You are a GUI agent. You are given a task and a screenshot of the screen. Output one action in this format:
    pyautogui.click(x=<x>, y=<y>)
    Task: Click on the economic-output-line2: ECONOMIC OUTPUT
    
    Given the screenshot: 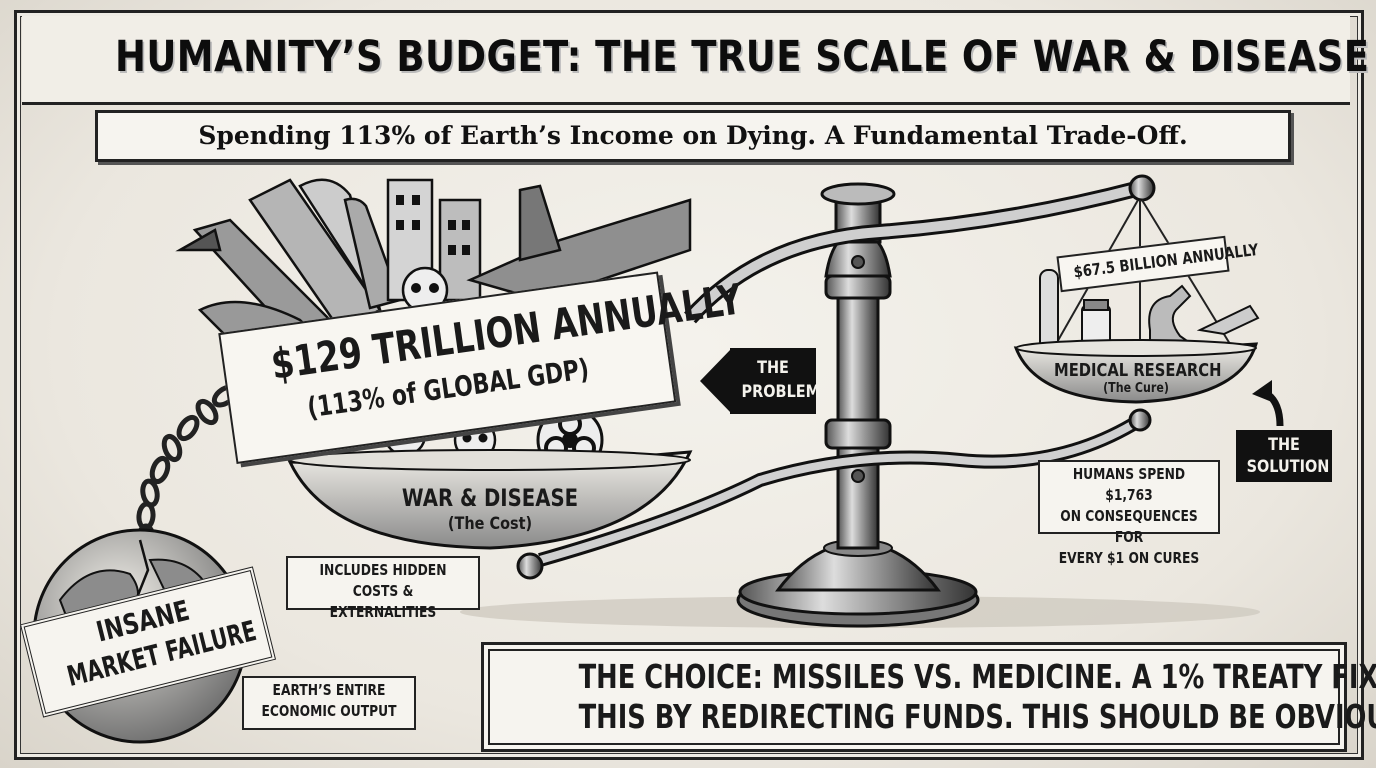 What is the action you would take?
    pyautogui.click(x=329, y=711)
    